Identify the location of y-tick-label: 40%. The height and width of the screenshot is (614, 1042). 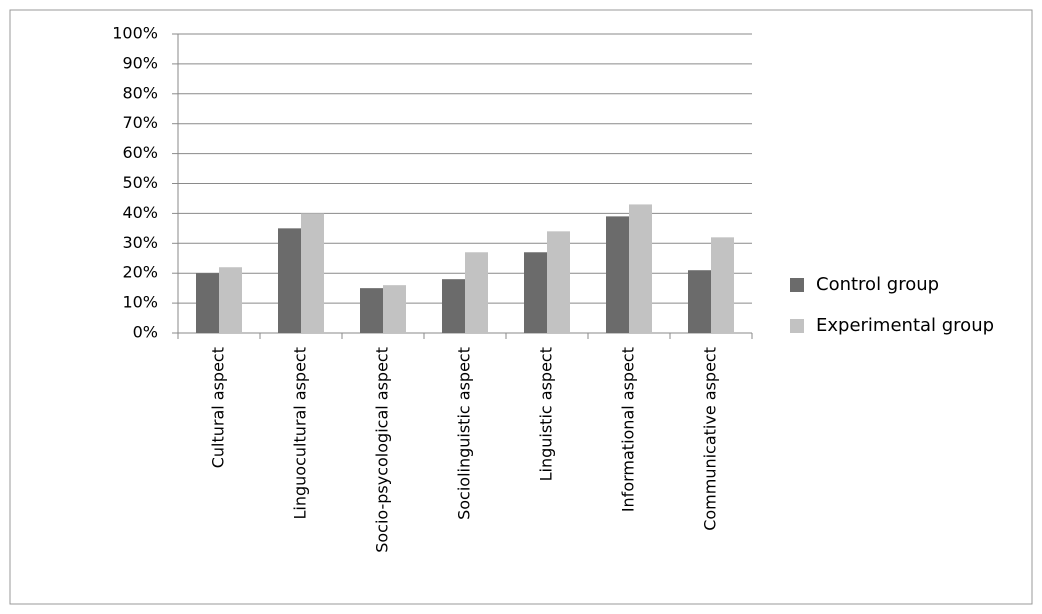
(140, 212).